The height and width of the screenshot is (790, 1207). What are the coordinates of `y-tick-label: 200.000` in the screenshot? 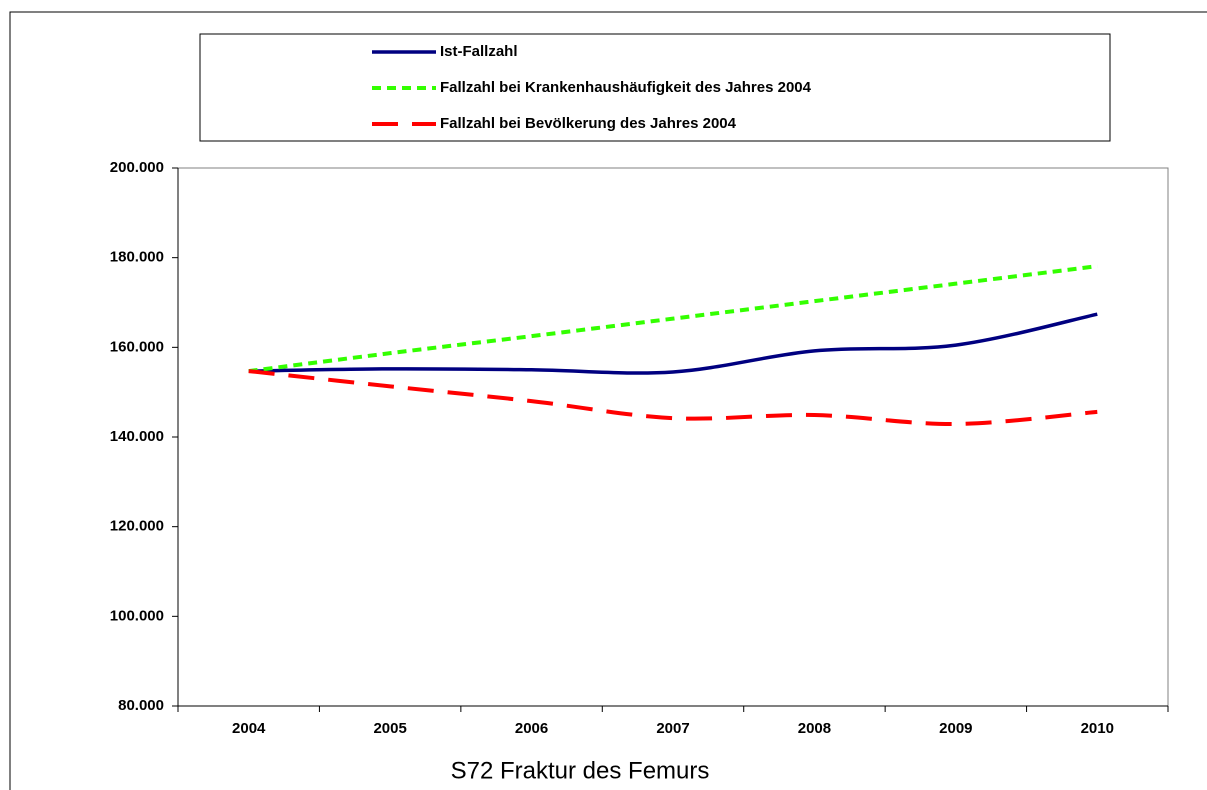 It's located at (137, 167).